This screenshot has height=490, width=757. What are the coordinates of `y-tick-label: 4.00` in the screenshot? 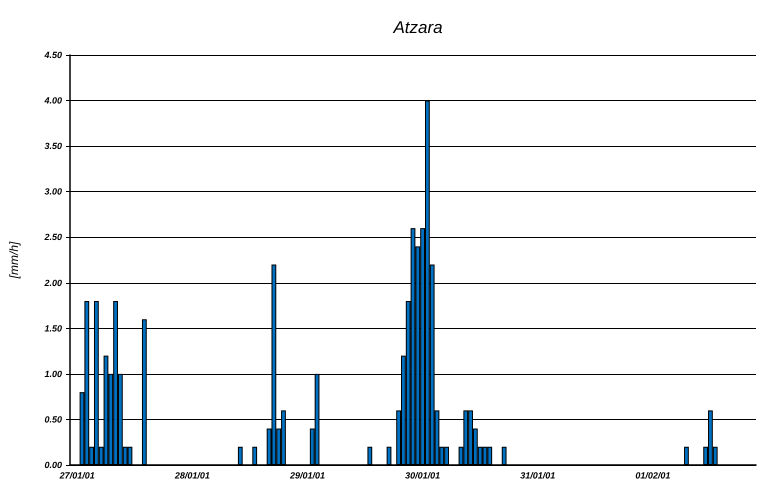 It's located at (52, 101).